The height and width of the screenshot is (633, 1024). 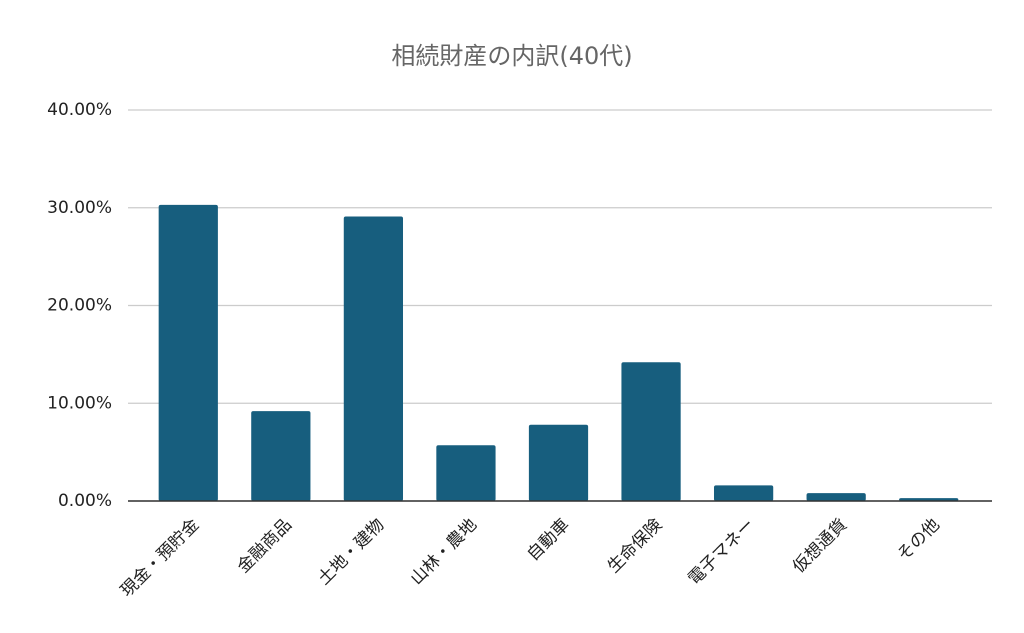 I want to click on y-tick-label: 40.00%, so click(x=79, y=110).